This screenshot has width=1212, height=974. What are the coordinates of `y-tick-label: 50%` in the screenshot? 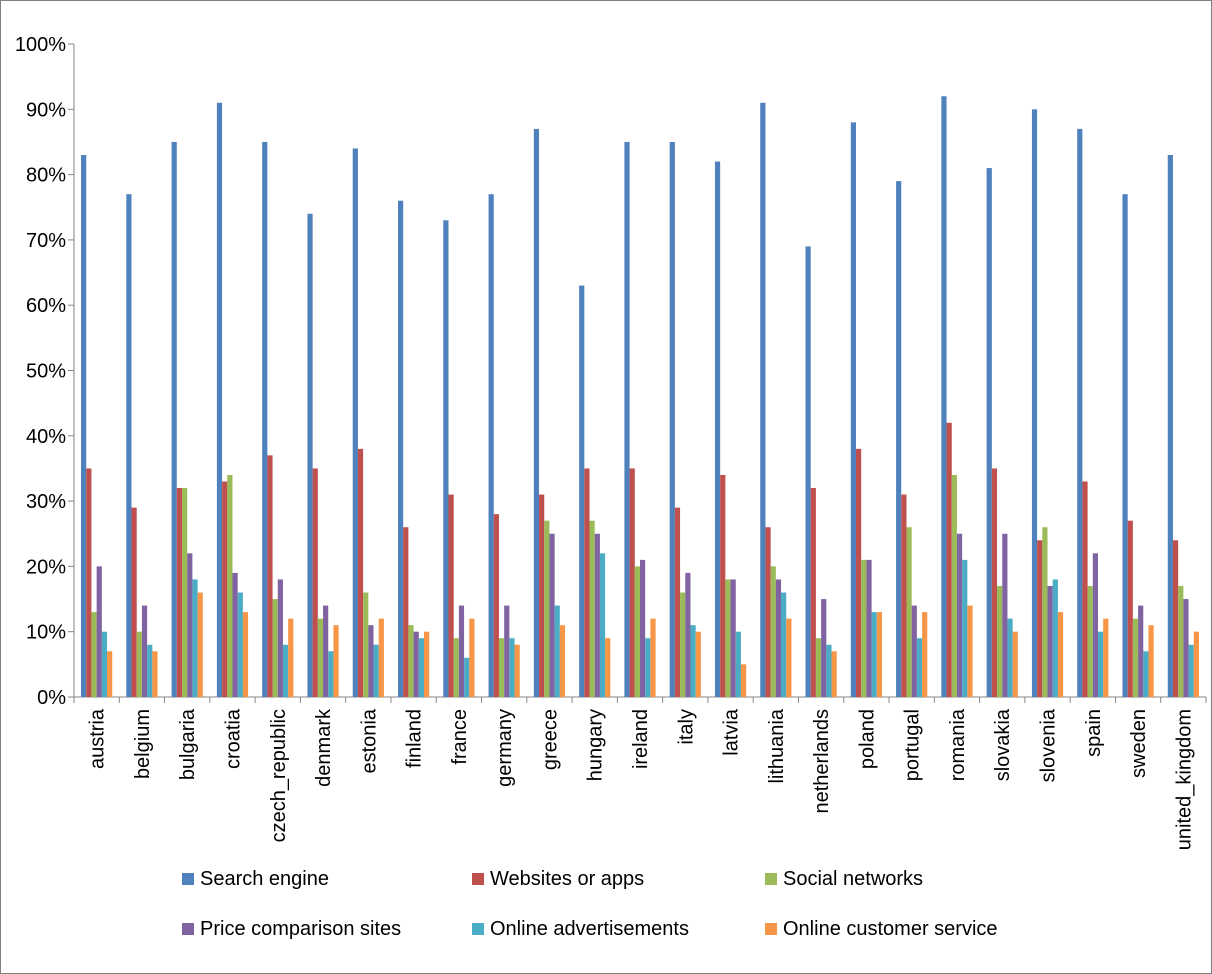 It's located at (46, 372).